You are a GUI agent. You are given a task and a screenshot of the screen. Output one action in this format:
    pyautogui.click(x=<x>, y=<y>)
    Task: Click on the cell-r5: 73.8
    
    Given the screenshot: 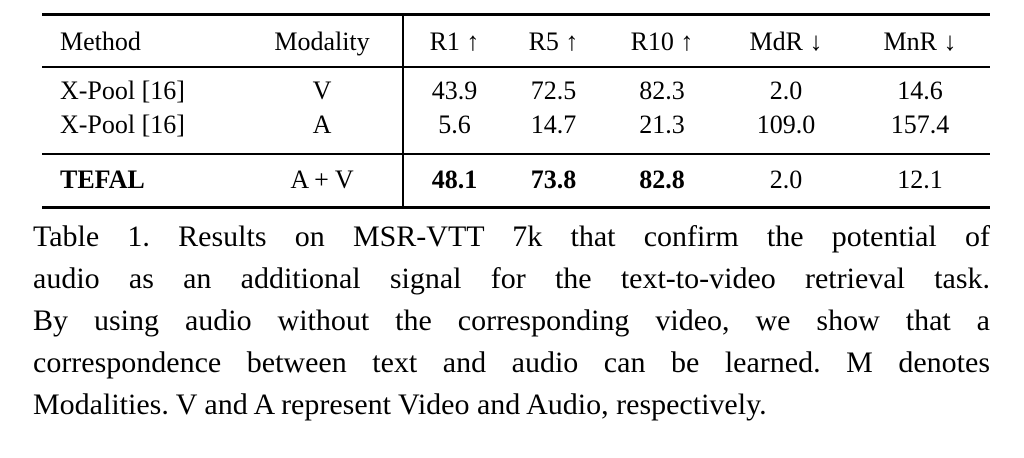 What is the action you would take?
    pyautogui.click(x=553, y=179)
    